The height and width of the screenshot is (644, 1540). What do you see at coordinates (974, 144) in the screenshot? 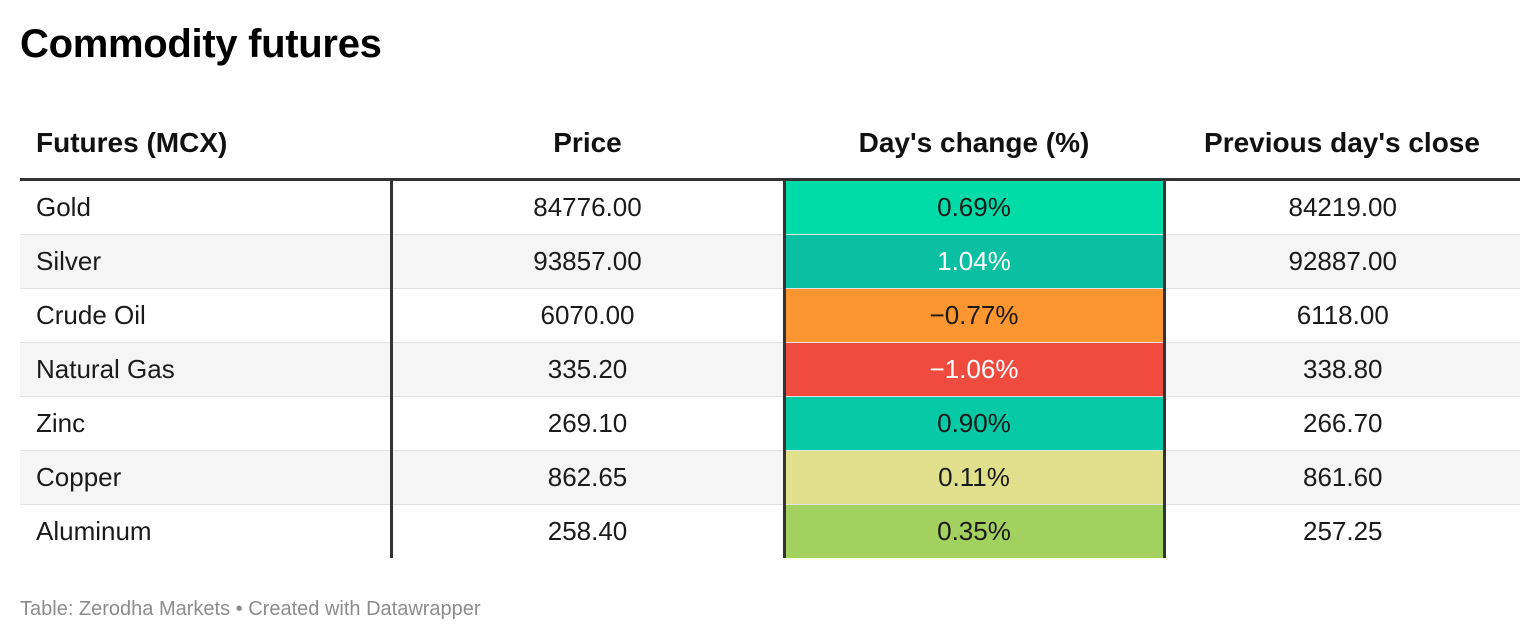
I see `column-header-days-change: Day's change (%)` at bounding box center [974, 144].